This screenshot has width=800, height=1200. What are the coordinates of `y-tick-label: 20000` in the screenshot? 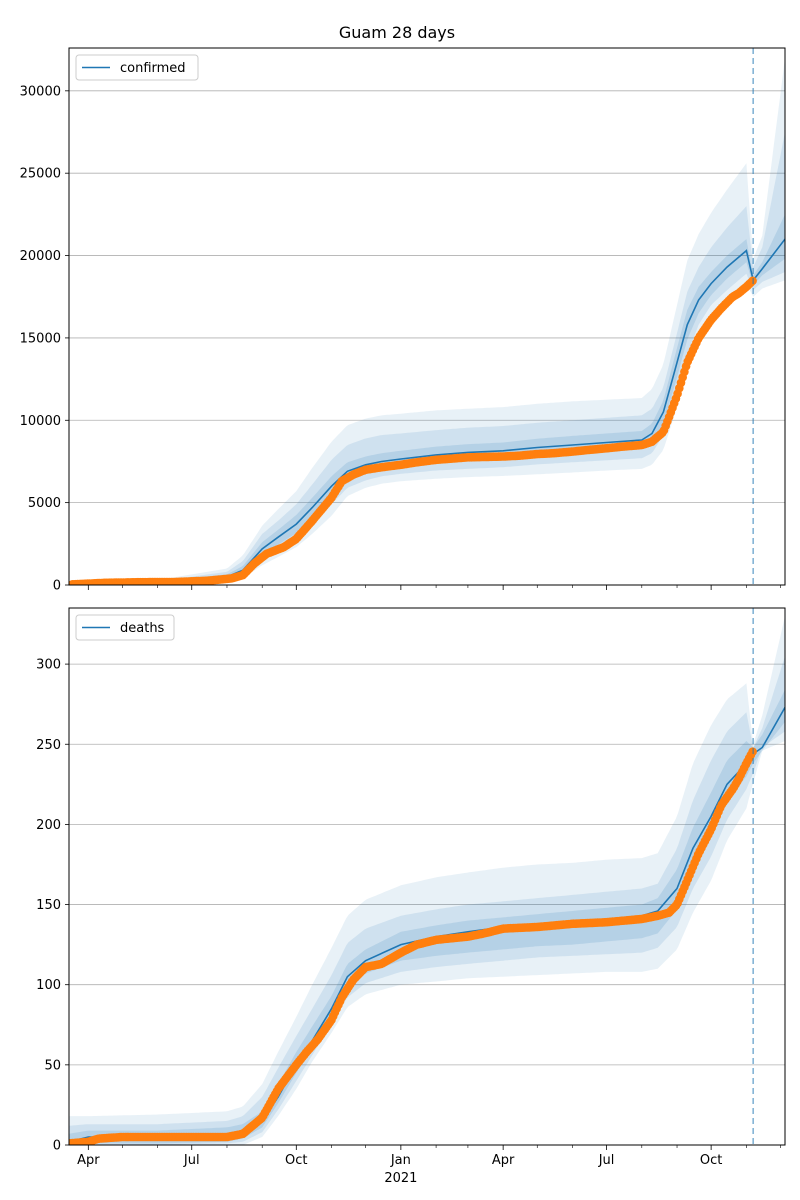 It's located at (40, 256).